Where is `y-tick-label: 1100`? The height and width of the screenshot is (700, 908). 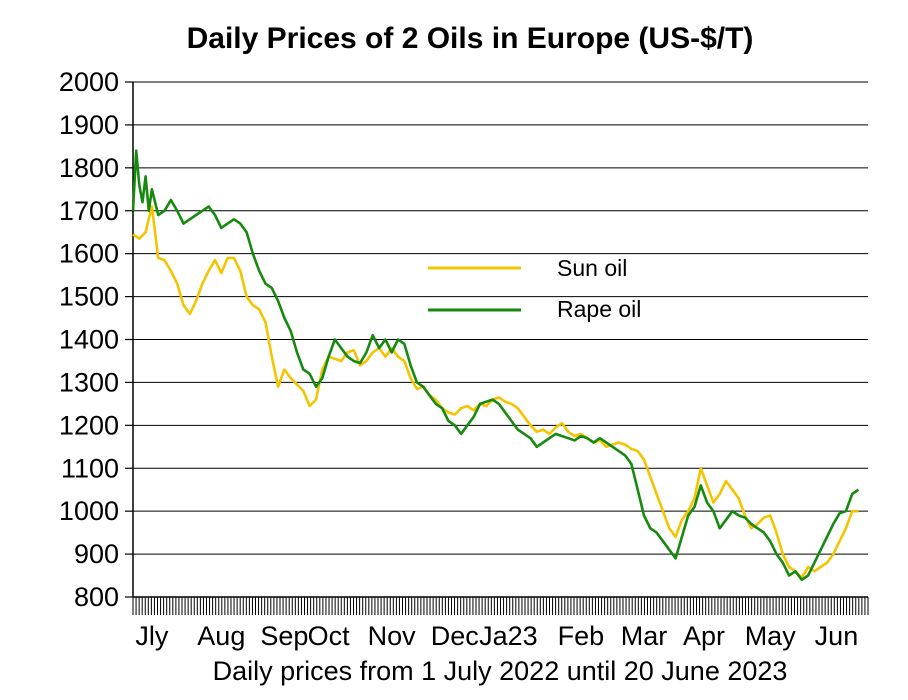 y-tick-label: 1100 is located at coordinates (90, 468).